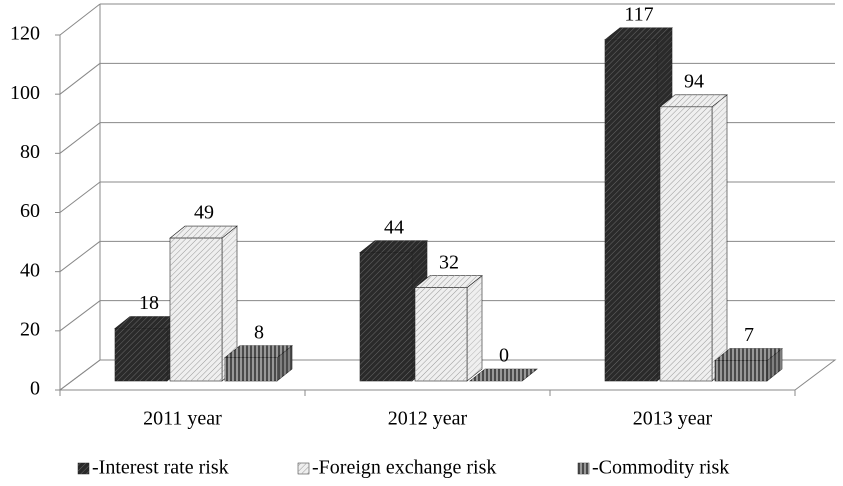  What do you see at coordinates (449, 262) in the screenshot?
I see `data-label: 32` at bounding box center [449, 262].